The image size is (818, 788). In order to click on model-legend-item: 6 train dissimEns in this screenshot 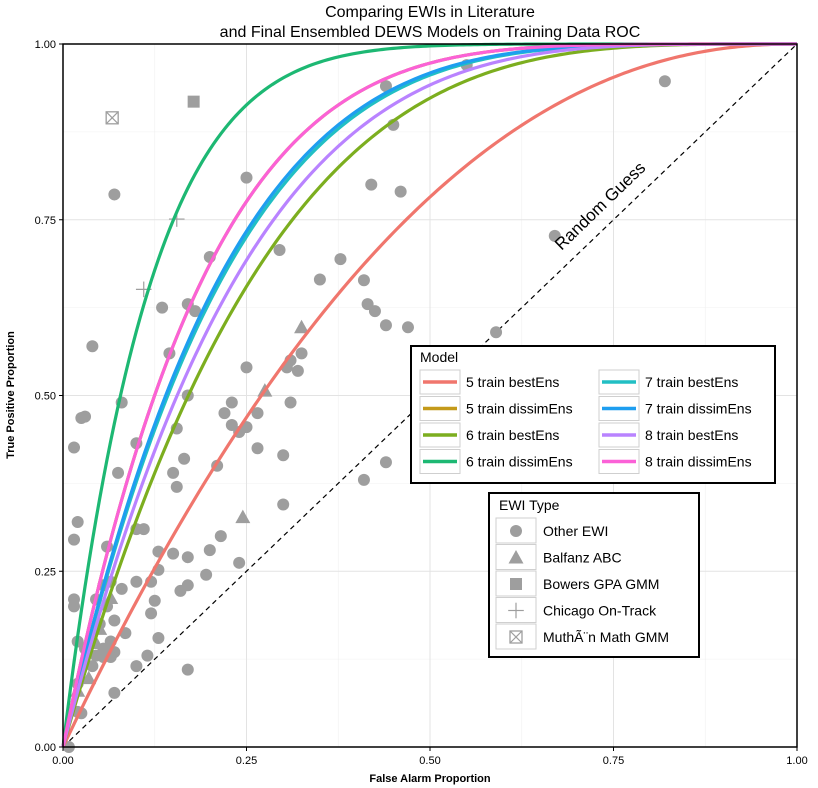, I will do `click(496, 461)`.